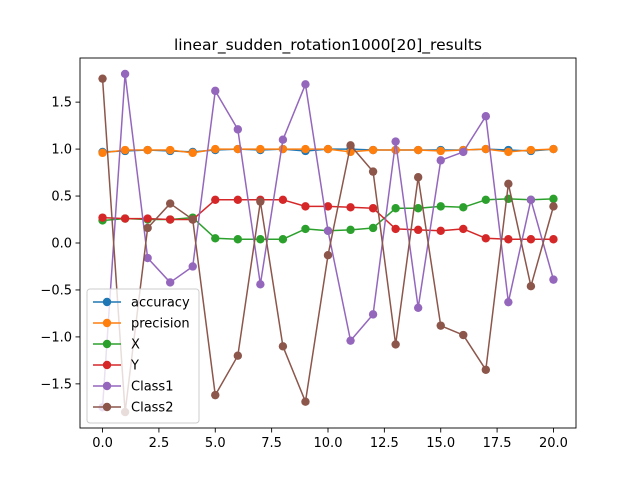 Image resolution: width=640 pixels, height=480 pixels. What do you see at coordinates (61, 197) in the screenshot?
I see `y-tick-label: 0.5` at bounding box center [61, 197].